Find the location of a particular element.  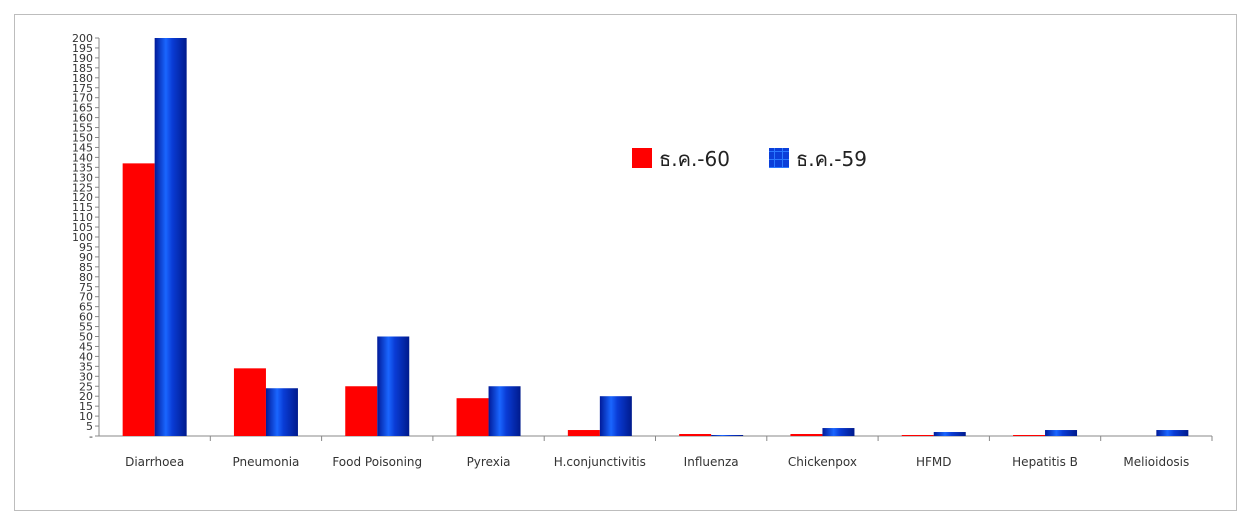

y-tick-label: 195 is located at coordinates (82, 48).